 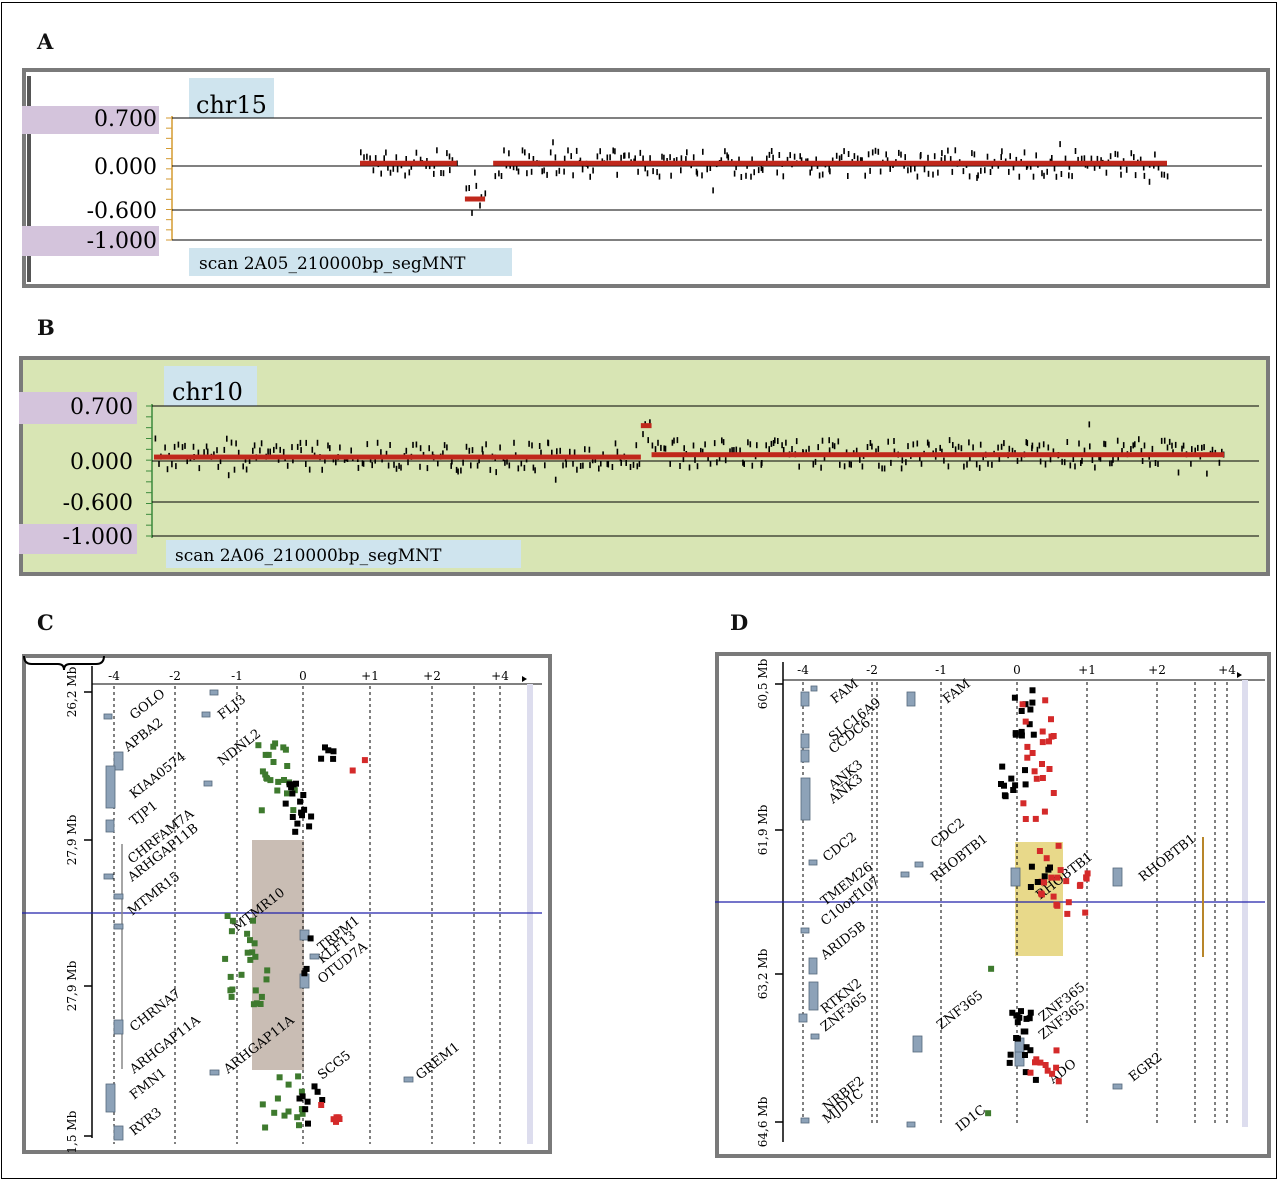 What do you see at coordinates (830, 163) in the screenshot?
I see `a-segment` at bounding box center [830, 163].